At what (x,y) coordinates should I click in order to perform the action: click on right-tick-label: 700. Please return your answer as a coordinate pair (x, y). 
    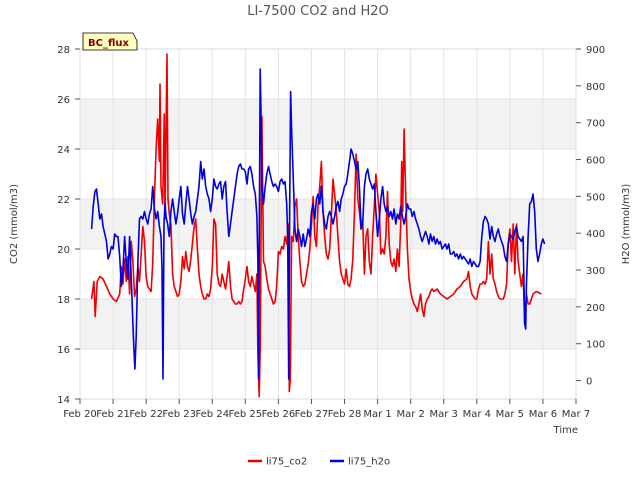
    Looking at the image, I should click on (595, 124).